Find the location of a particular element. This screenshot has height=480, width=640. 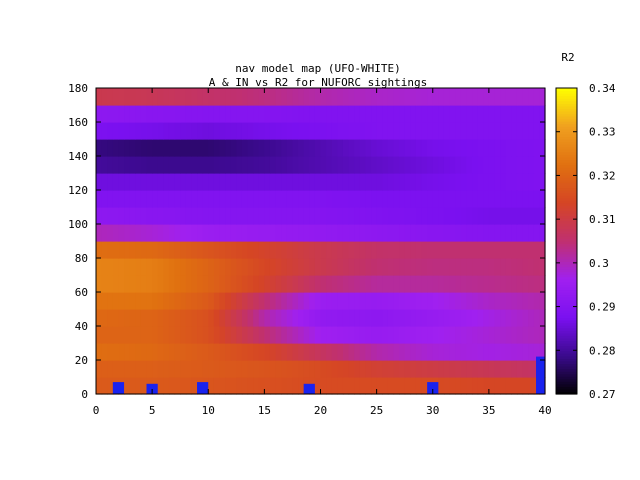

y-tick-label: 80 is located at coordinates (81, 258).